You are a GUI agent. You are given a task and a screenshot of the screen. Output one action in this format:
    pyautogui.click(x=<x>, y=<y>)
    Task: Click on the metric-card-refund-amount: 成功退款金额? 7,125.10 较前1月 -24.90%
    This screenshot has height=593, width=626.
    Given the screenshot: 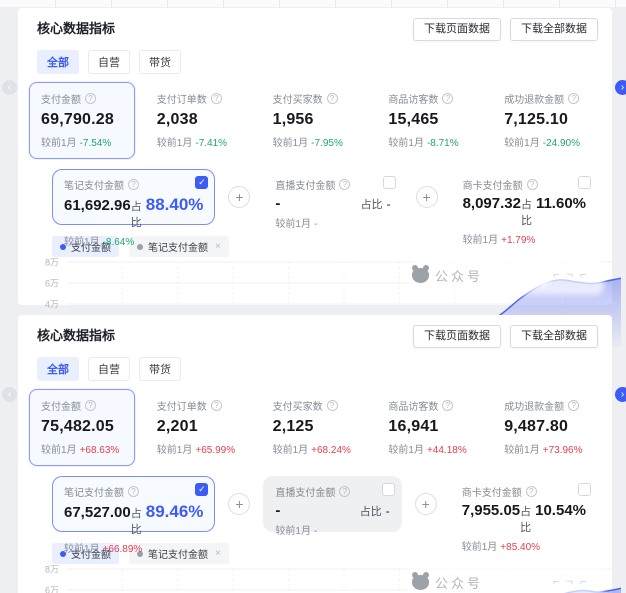 What is the action you would take?
    pyautogui.click(x=545, y=120)
    